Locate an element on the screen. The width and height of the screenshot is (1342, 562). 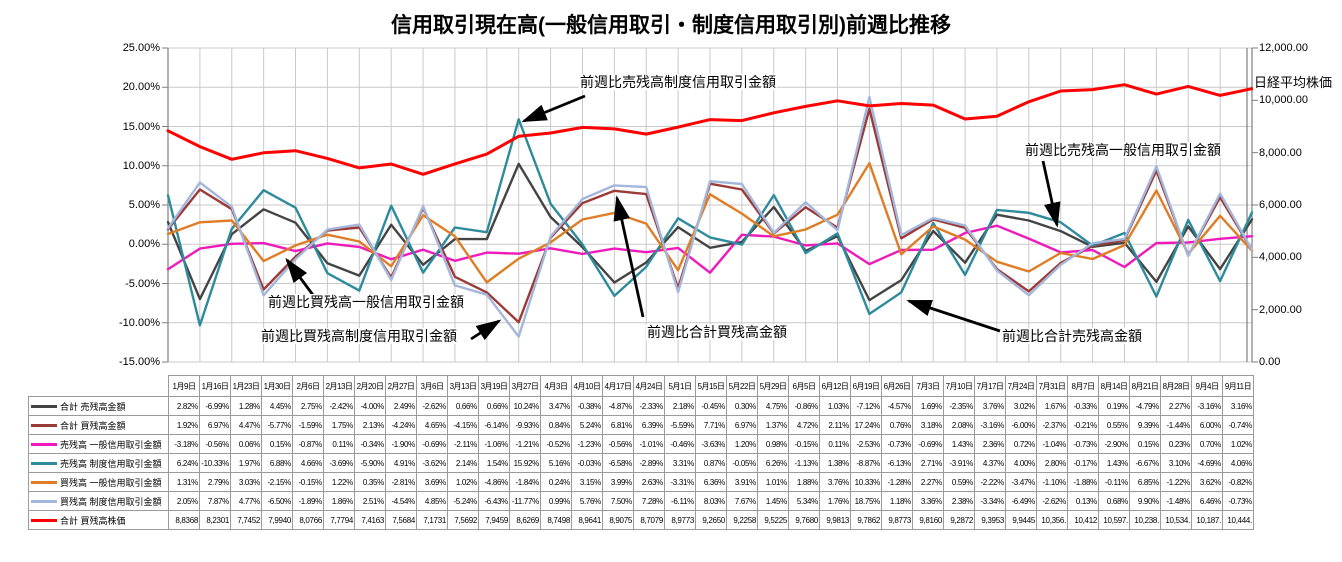
table-column-header: 2月6日 is located at coordinates (308, 386).